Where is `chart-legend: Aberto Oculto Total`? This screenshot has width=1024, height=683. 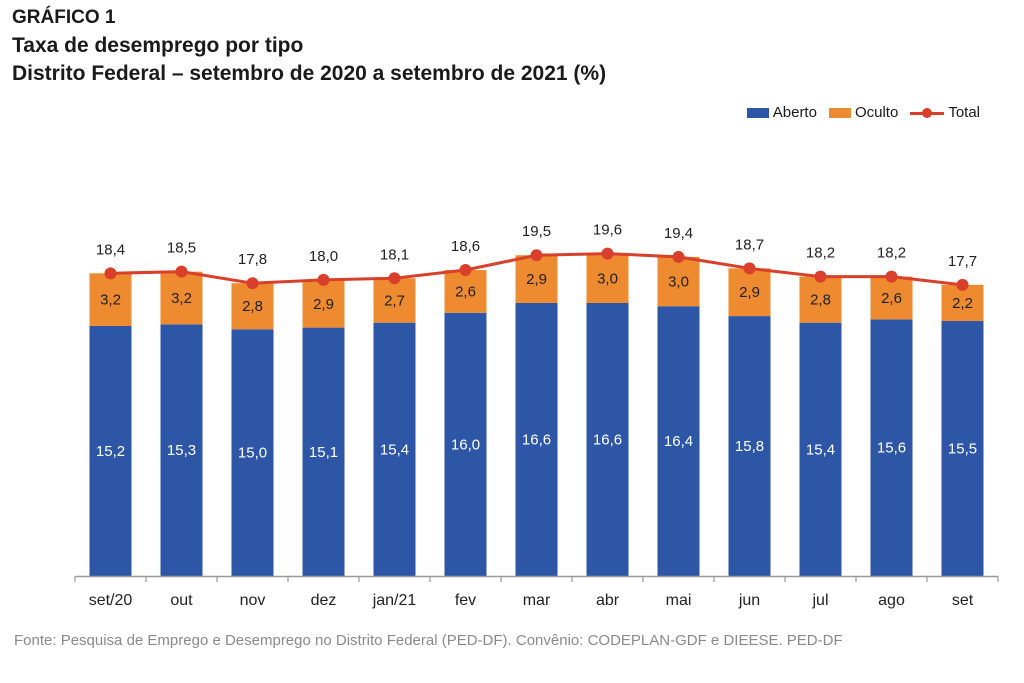
chart-legend: Aberto Oculto Total is located at coordinates (860, 112).